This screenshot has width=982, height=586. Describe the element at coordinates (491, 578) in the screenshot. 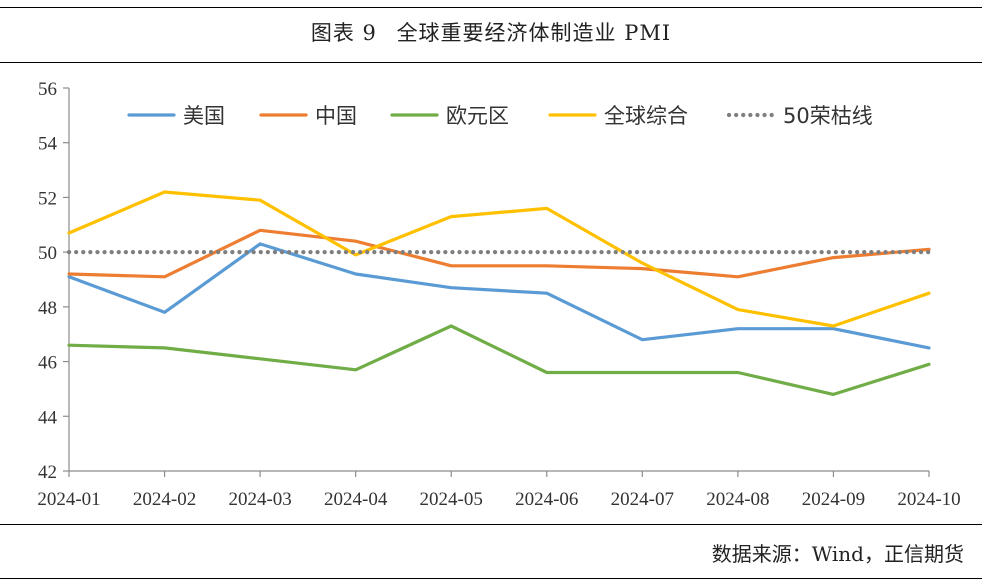

I see `footer-rule` at that location.